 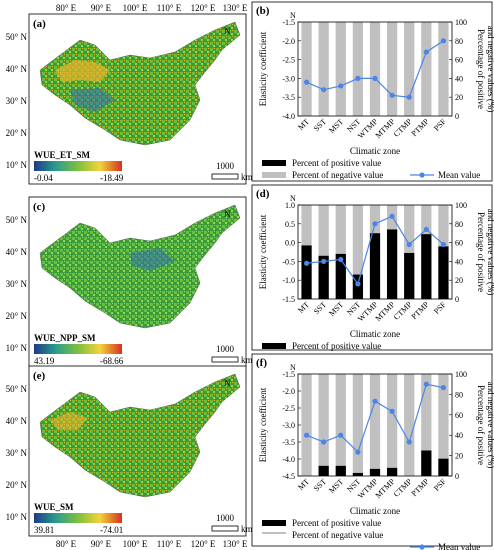 What do you see at coordinates (290, 224) in the screenshot?
I see `y-tick-label: 0.5` at bounding box center [290, 224].